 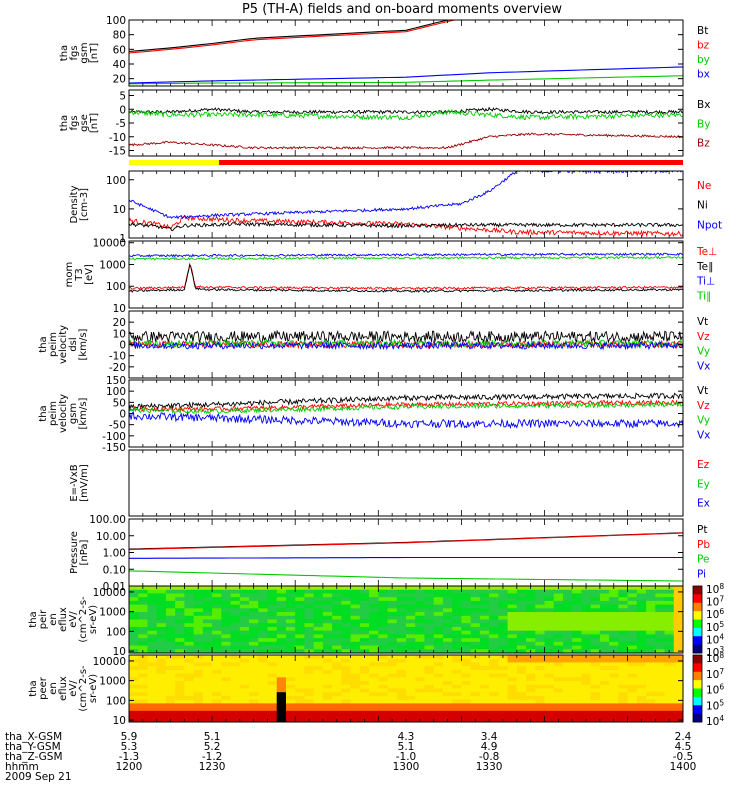 What do you see at coordinates (703, 105) in the screenshot?
I see `legend-Bx: Bx` at bounding box center [703, 105].